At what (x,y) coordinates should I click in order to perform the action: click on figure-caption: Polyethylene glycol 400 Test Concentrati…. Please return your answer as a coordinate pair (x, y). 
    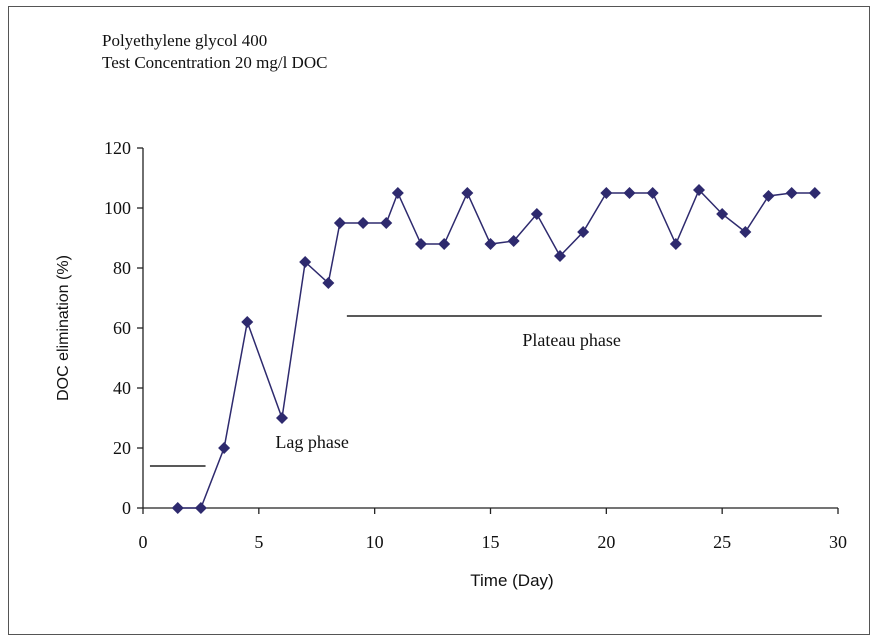
    Looking at the image, I should click on (214, 52).